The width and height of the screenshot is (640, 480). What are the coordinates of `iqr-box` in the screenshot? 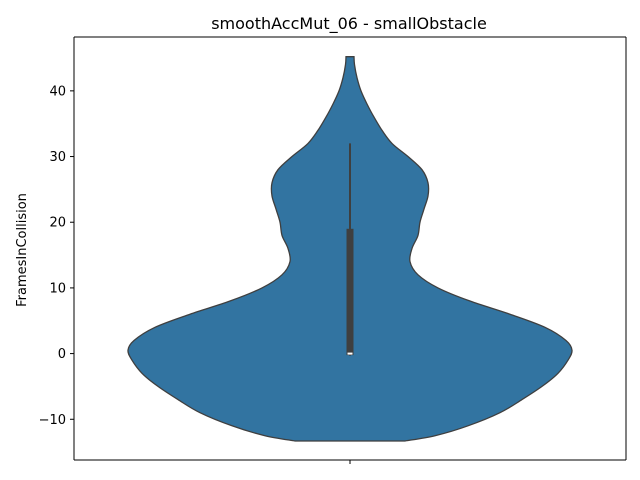 It's located at (350, 292).